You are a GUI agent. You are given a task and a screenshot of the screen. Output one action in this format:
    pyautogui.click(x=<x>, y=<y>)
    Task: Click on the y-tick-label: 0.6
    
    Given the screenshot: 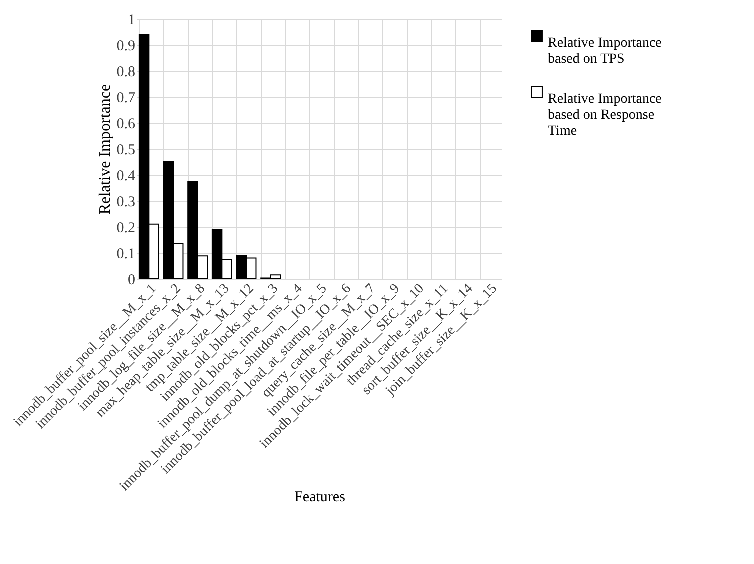 What is the action you would take?
    pyautogui.click(x=126, y=124)
    